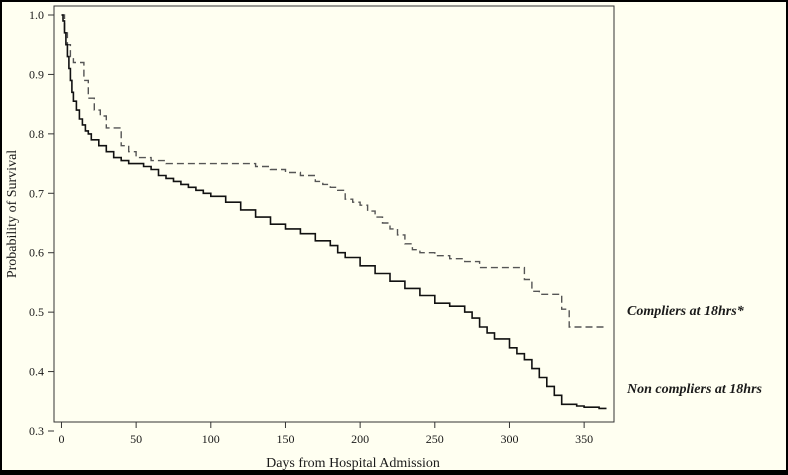 Image resolution: width=788 pixels, height=475 pixels. I want to click on y-axis-title: Probability of Survival, so click(12, 214).